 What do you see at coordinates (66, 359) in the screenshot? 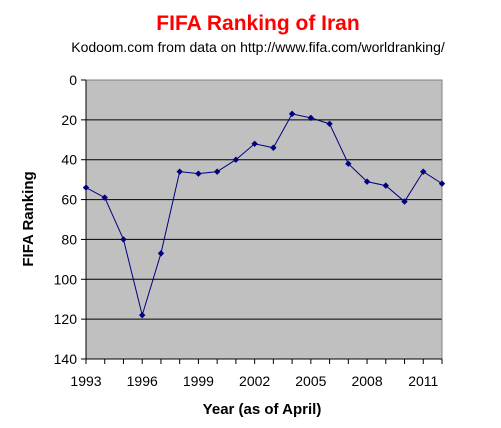
I see `y-tick-label: 140` at bounding box center [66, 359].